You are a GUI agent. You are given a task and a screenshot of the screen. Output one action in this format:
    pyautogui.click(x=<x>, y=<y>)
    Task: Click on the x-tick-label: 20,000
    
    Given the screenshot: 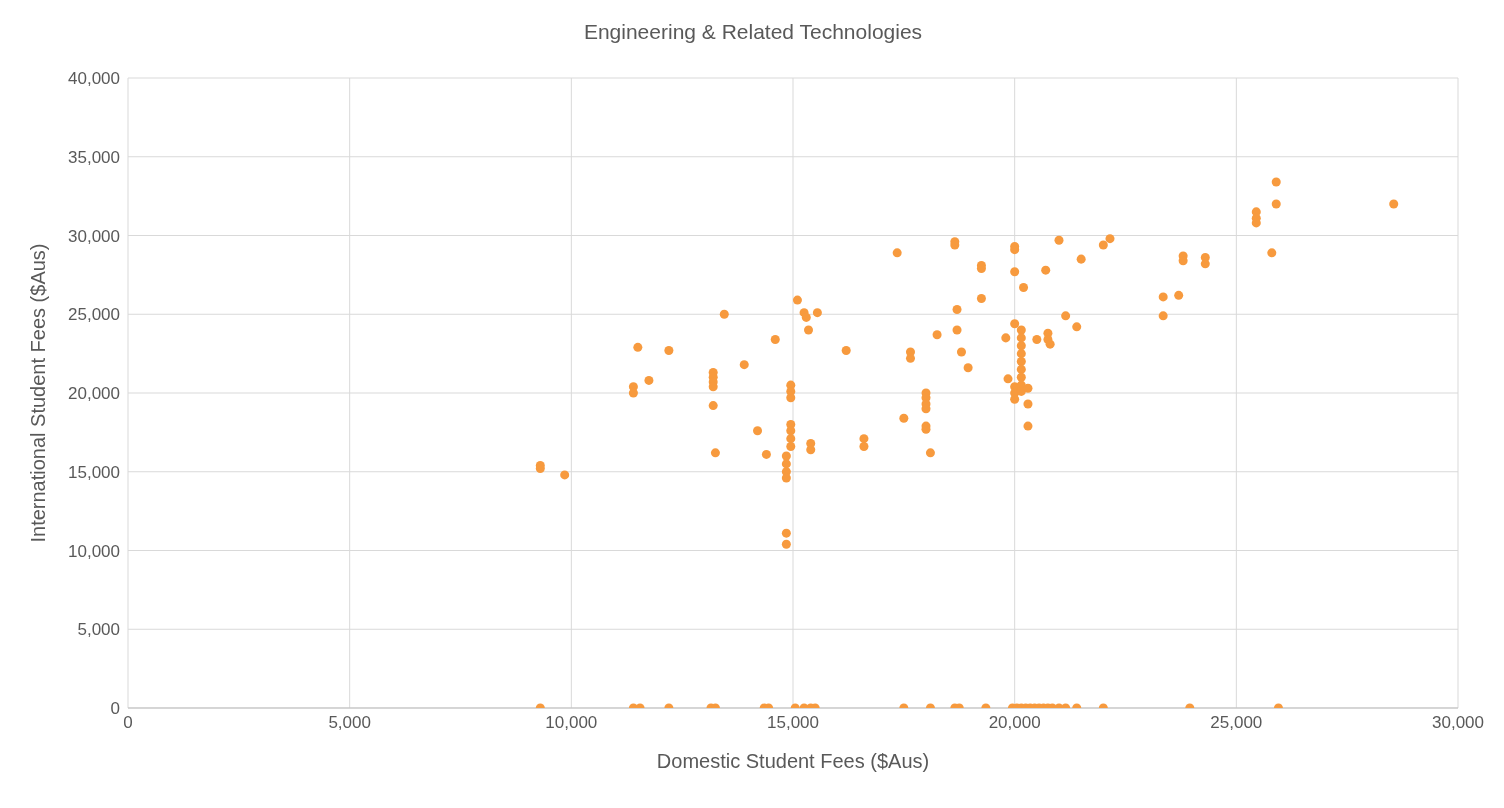 What is the action you would take?
    pyautogui.click(x=1014, y=723)
    